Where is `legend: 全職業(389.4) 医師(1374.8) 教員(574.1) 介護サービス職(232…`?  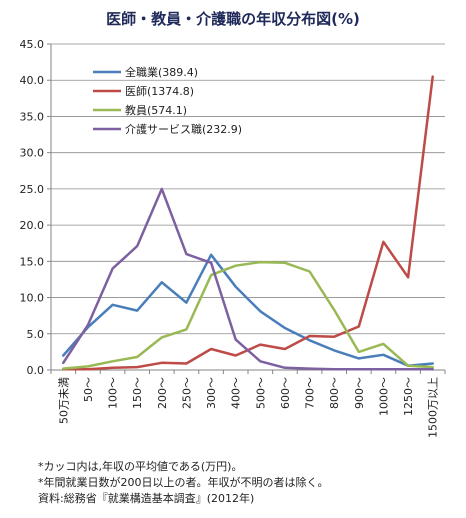 legend: 全職業(389.4) 医師(1374.8) 教員(574.1) 介護サービス職(232… is located at coordinates (167, 100).